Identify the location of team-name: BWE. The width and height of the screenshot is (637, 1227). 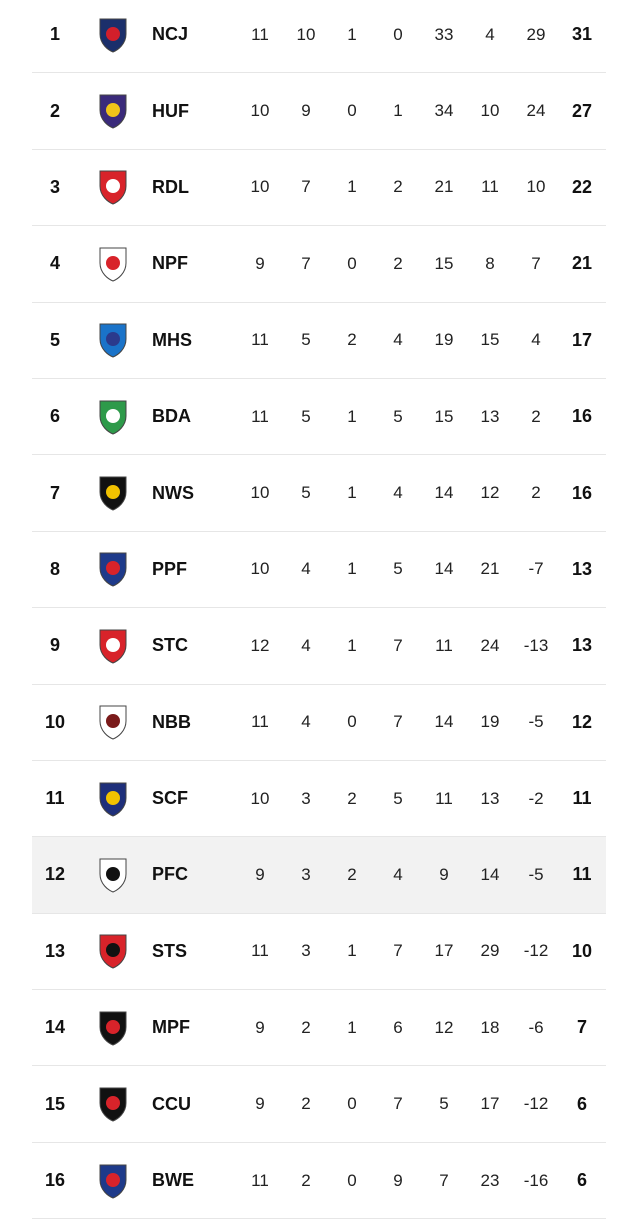
(173, 1180).